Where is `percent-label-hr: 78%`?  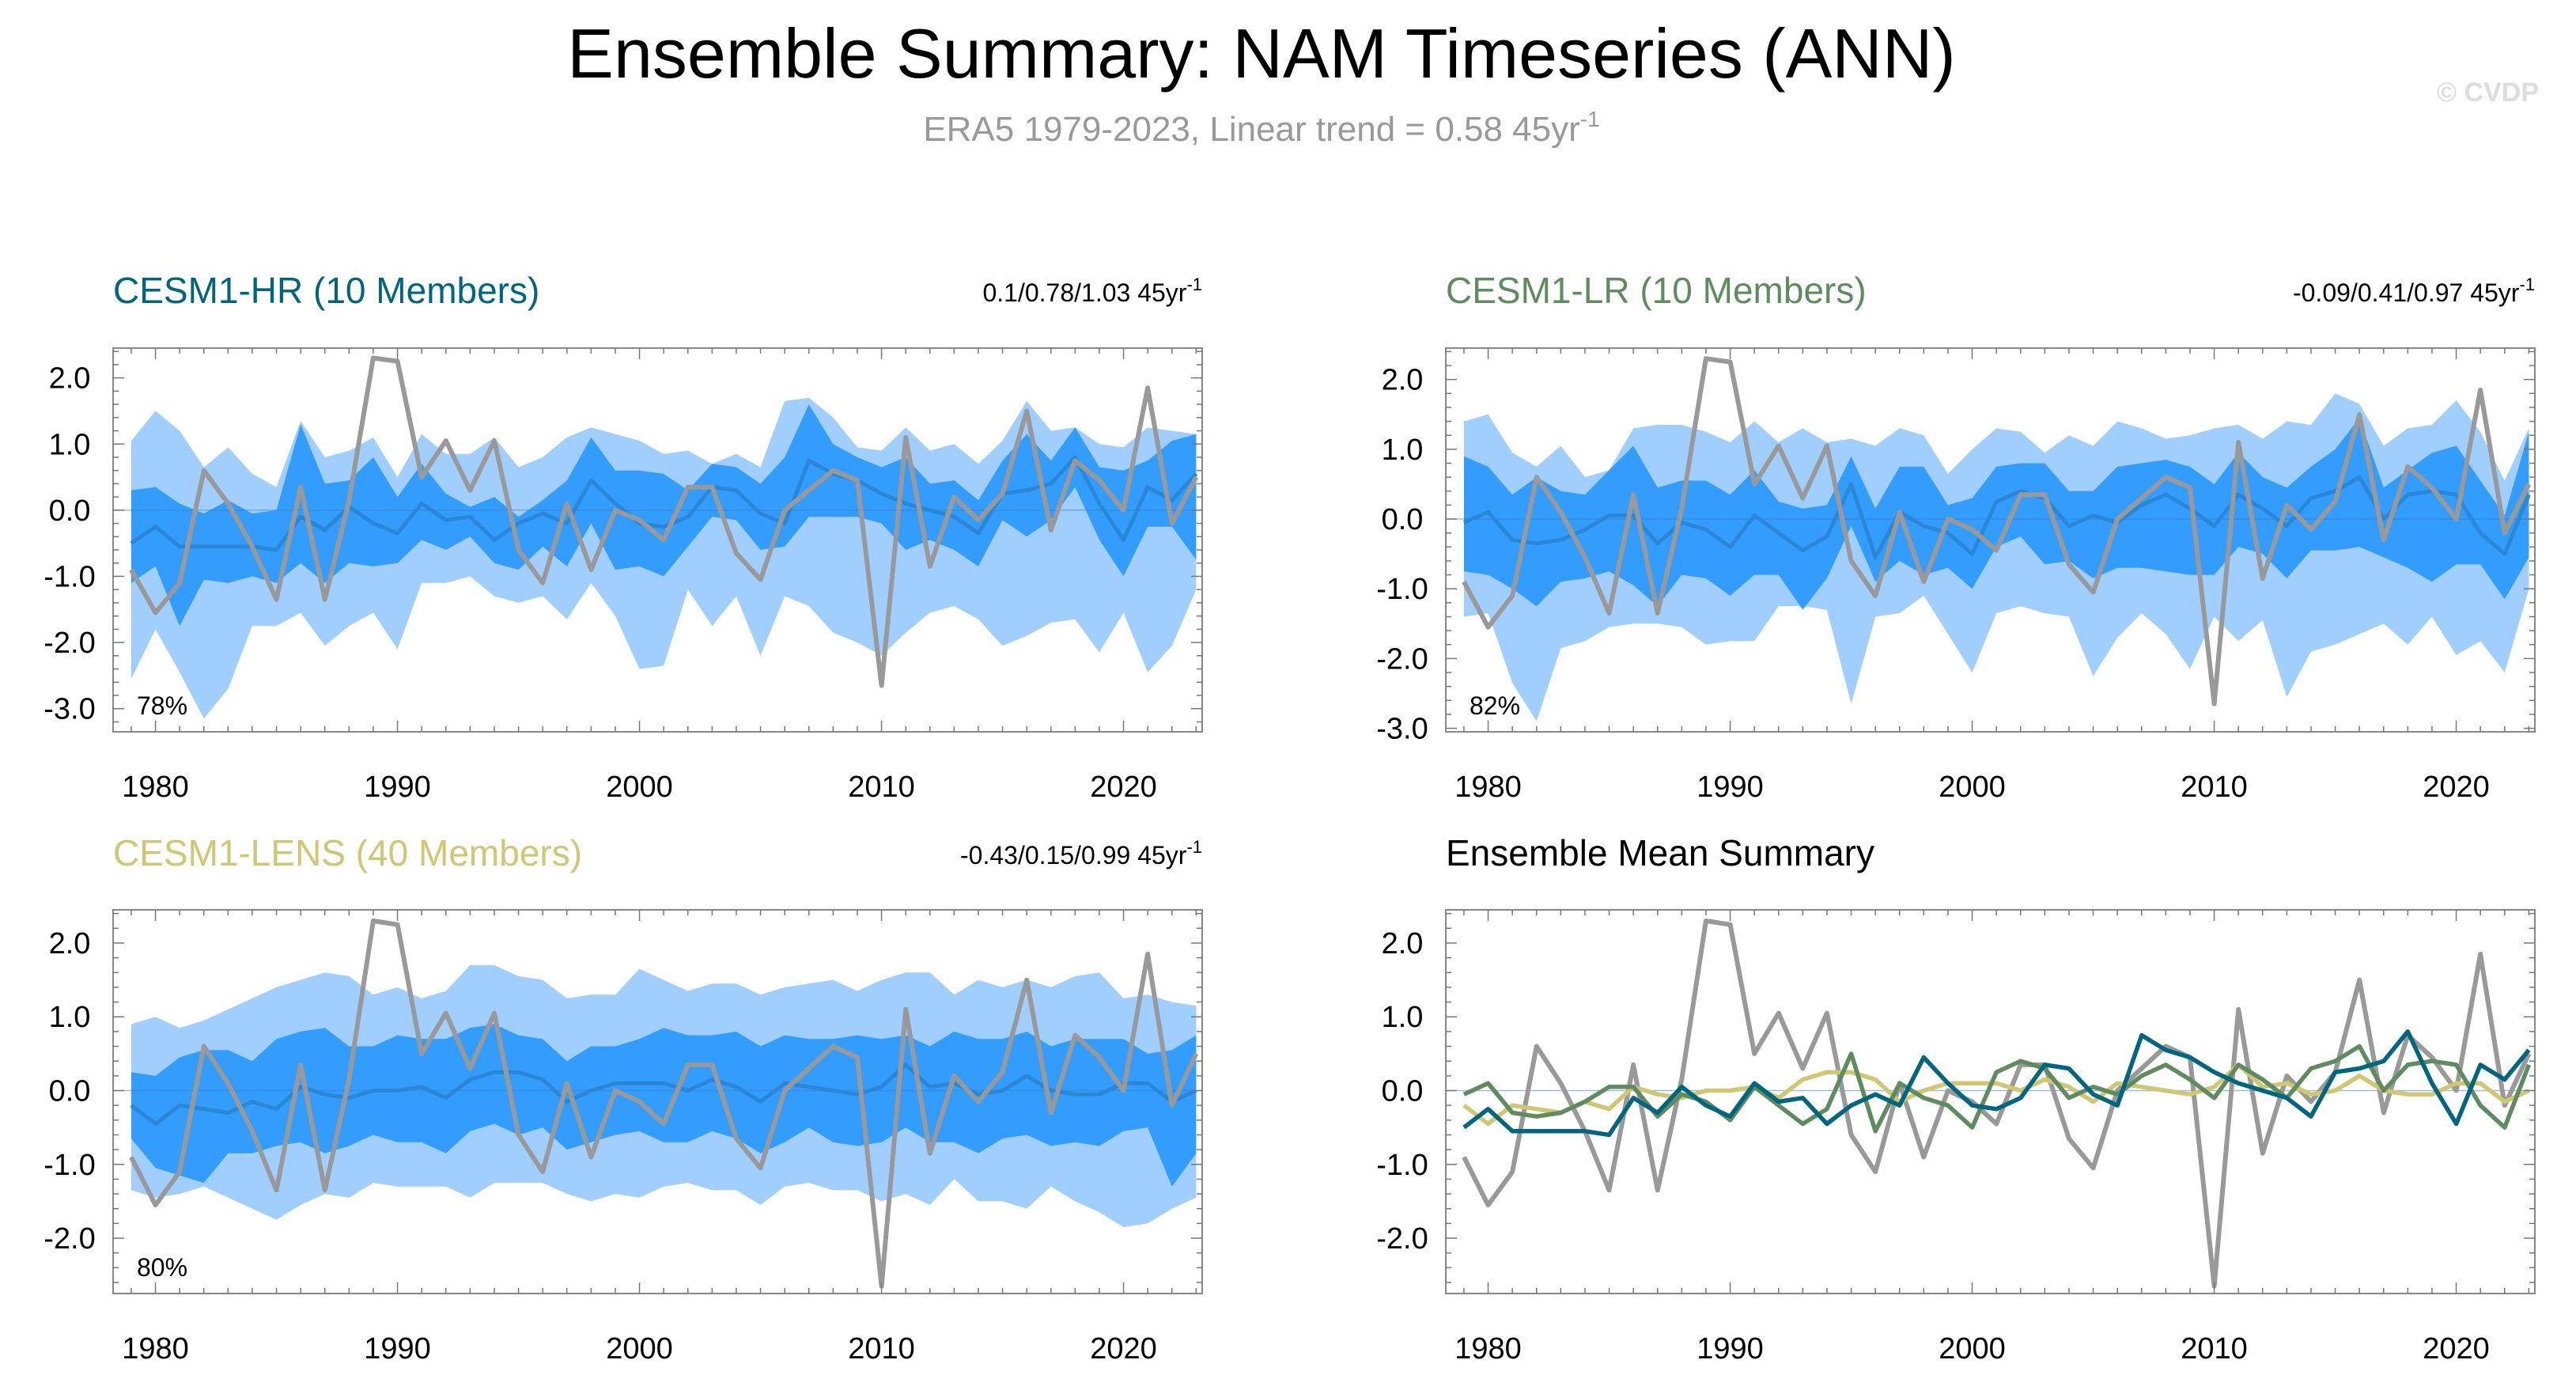 percent-label-hr: 78% is located at coordinates (162, 705).